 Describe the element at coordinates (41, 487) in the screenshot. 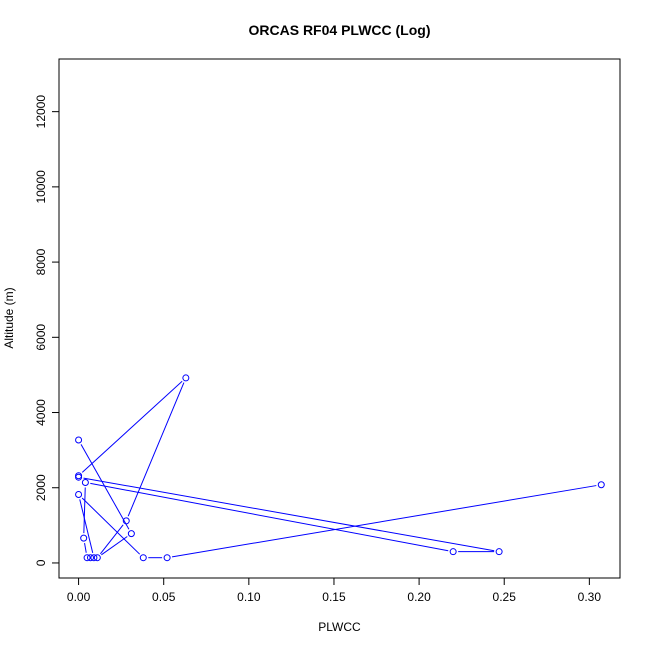

I see `y-tick-label: 2000` at that location.